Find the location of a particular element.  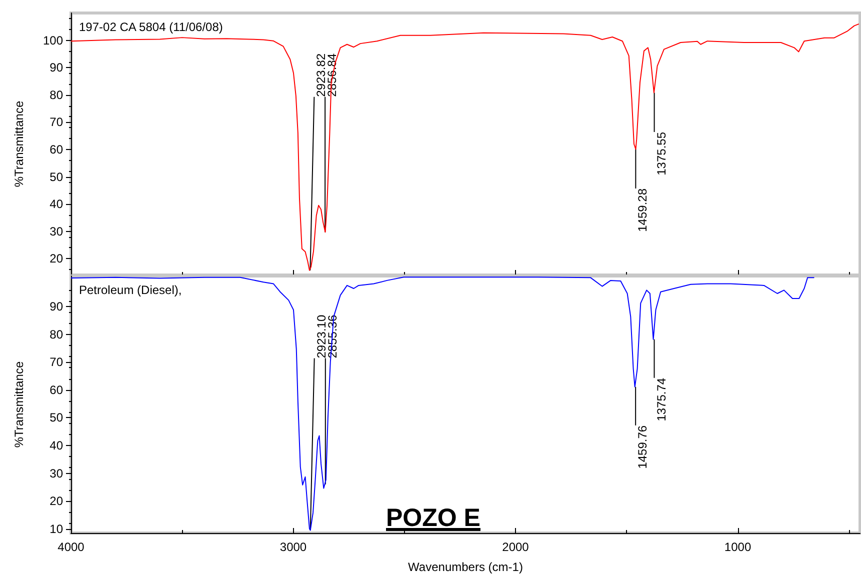

text: 197-02 CA 5804 (11/06/08) is located at coordinates (151, 27).